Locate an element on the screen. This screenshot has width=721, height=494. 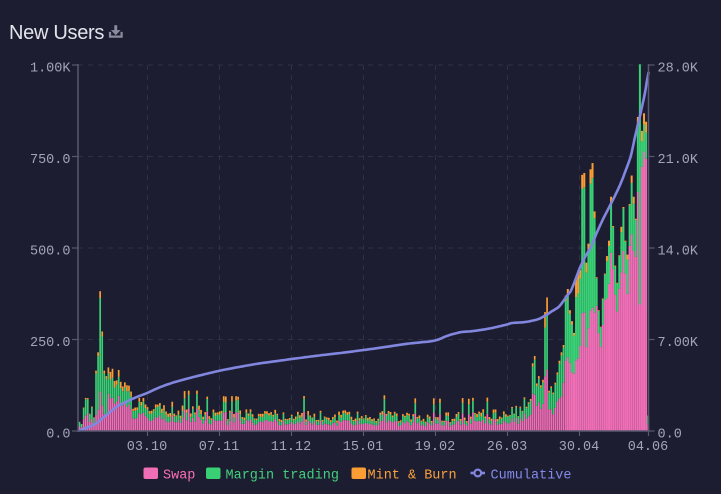
svg-text: 1.00K is located at coordinates (50, 69).